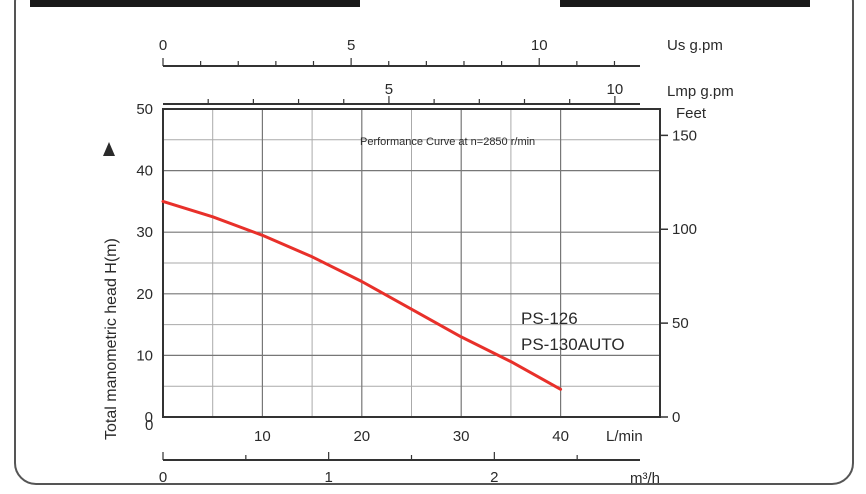 This screenshot has height=494, width=866. I want to click on bottom-axis-tick-label: 30, so click(461, 436).